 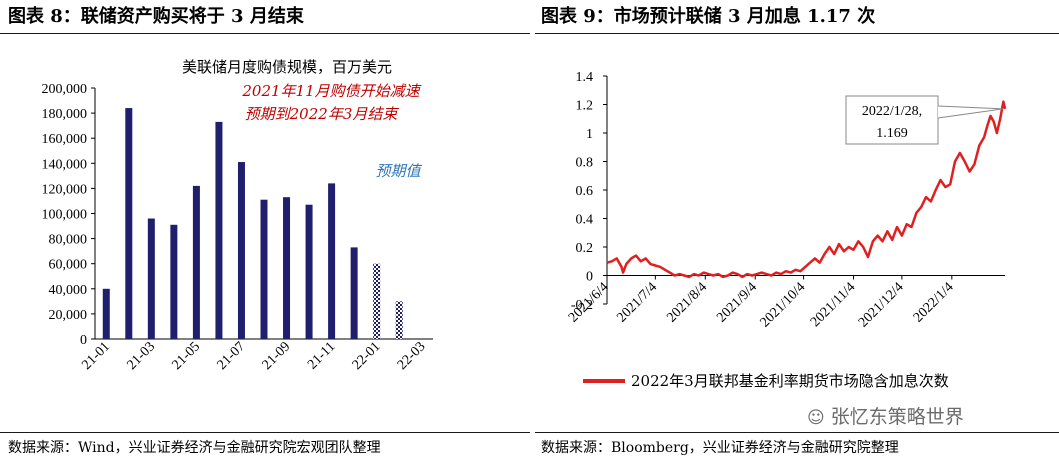 I want to click on line-y-tick-label: 0, so click(x=589, y=277).